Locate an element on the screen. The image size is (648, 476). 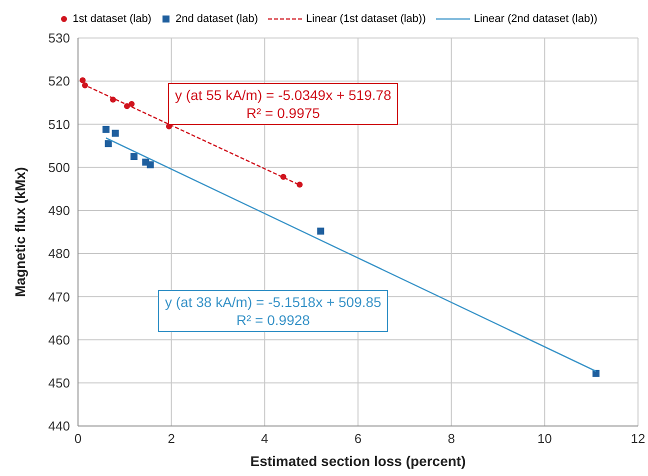
legend-label: 1st dataset (lab) is located at coordinates (112, 19).